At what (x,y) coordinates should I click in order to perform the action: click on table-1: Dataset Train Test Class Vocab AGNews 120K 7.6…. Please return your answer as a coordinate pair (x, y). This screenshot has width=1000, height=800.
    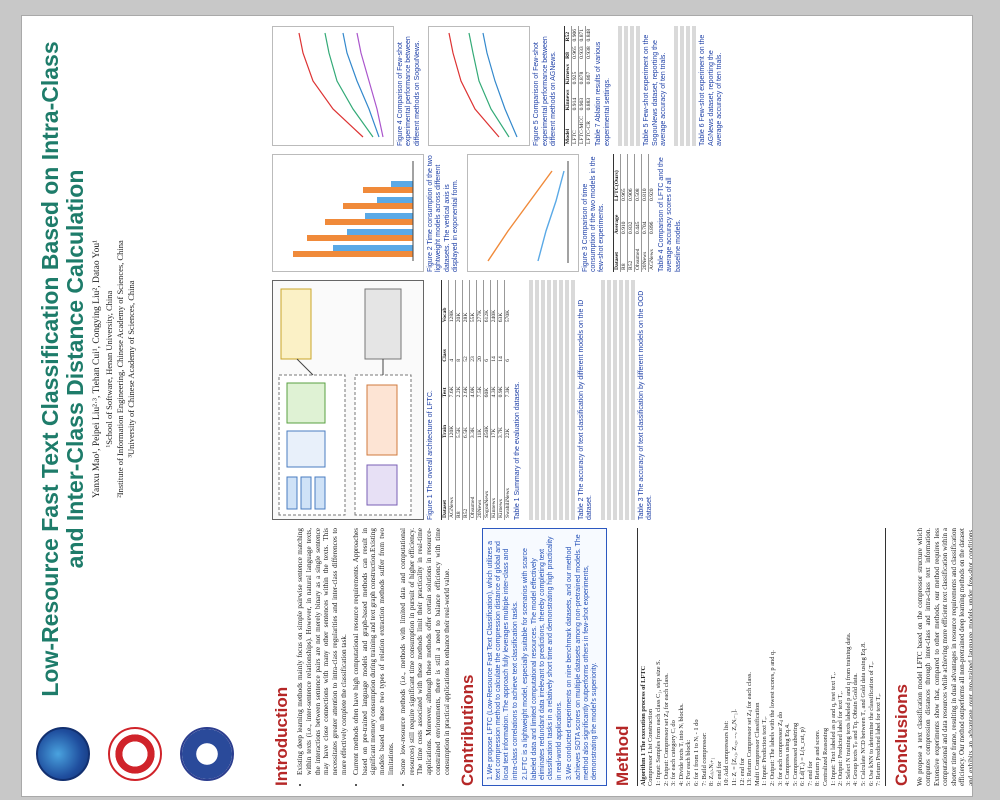
    Looking at the image, I should click on (476, 400).